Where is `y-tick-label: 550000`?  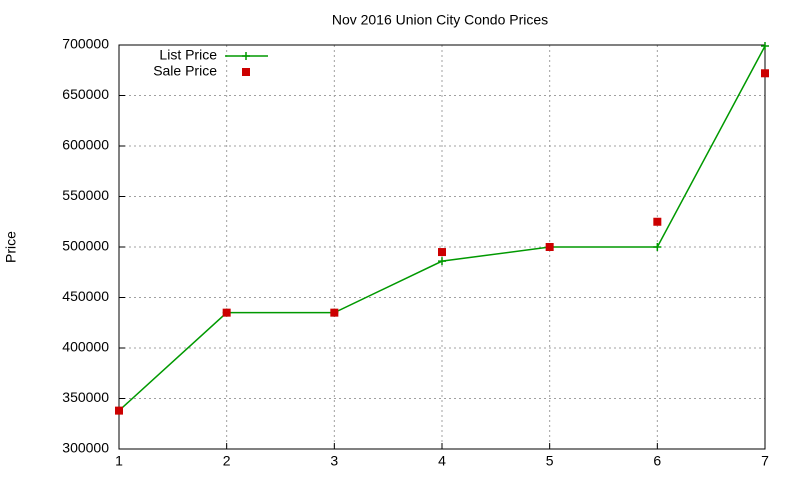 y-tick-label: 550000 is located at coordinates (85, 195).